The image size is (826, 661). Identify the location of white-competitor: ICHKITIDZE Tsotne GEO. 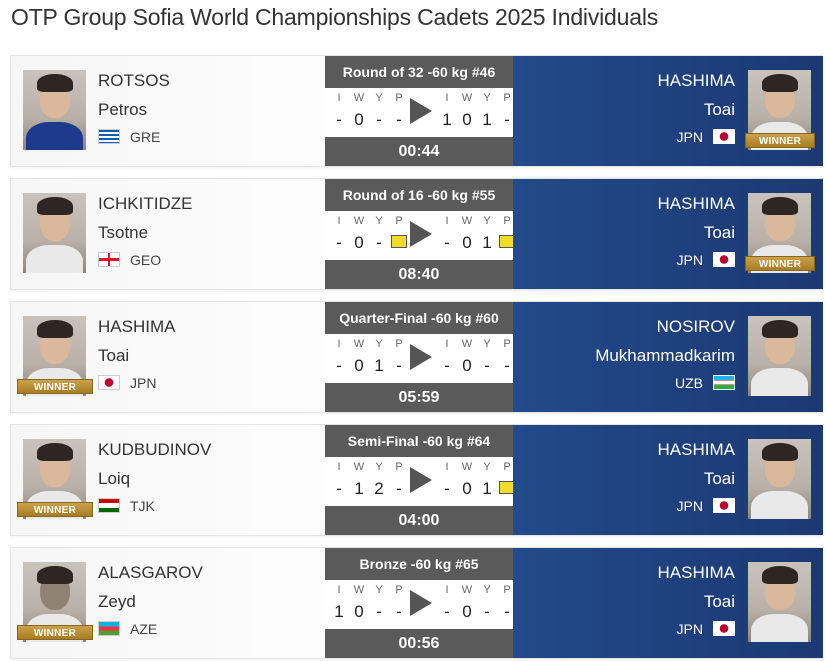
(168, 234).